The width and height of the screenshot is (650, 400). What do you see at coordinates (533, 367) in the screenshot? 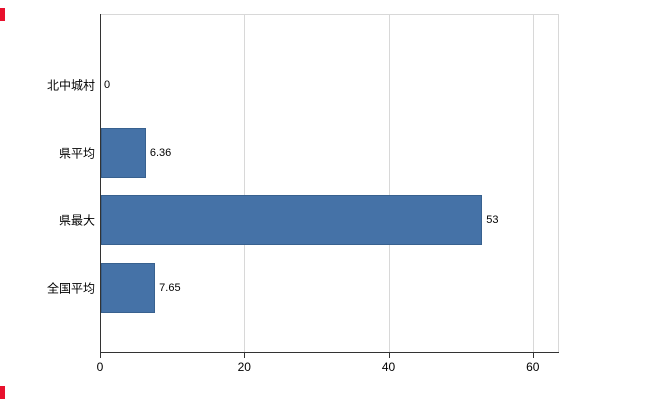
I see `x-axis-tick-label: 60` at bounding box center [533, 367].